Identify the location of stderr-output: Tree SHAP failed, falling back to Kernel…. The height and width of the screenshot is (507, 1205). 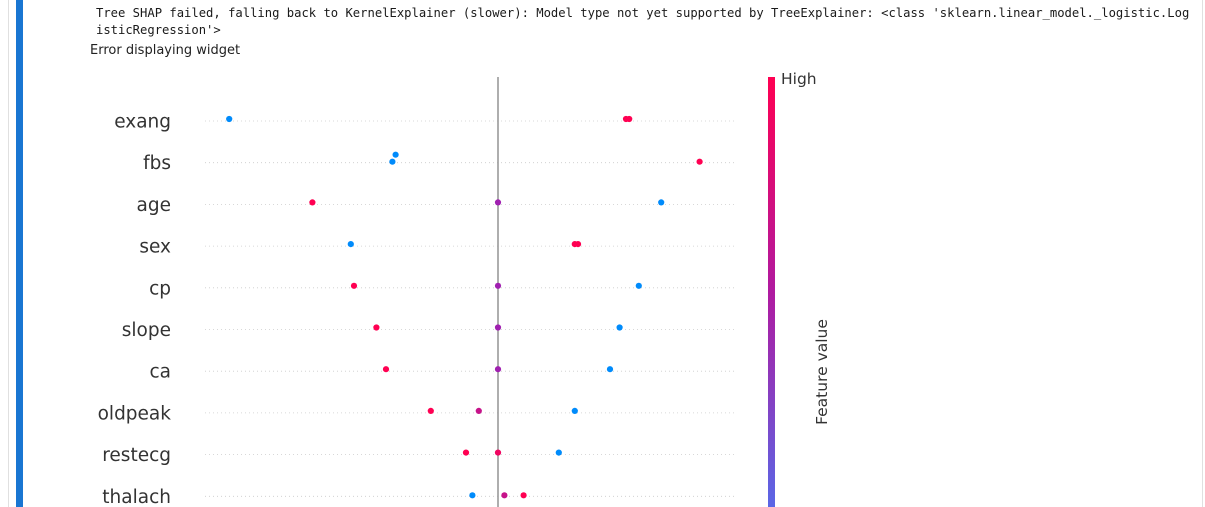
(643, 21).